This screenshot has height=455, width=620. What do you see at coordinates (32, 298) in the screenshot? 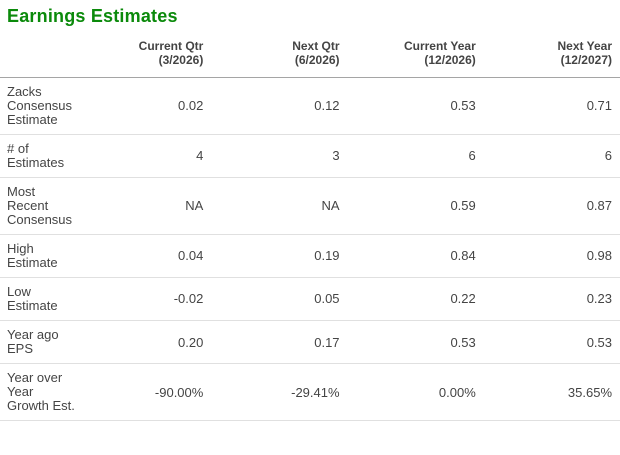
I see `row-label: Low Estimate` at bounding box center [32, 298].